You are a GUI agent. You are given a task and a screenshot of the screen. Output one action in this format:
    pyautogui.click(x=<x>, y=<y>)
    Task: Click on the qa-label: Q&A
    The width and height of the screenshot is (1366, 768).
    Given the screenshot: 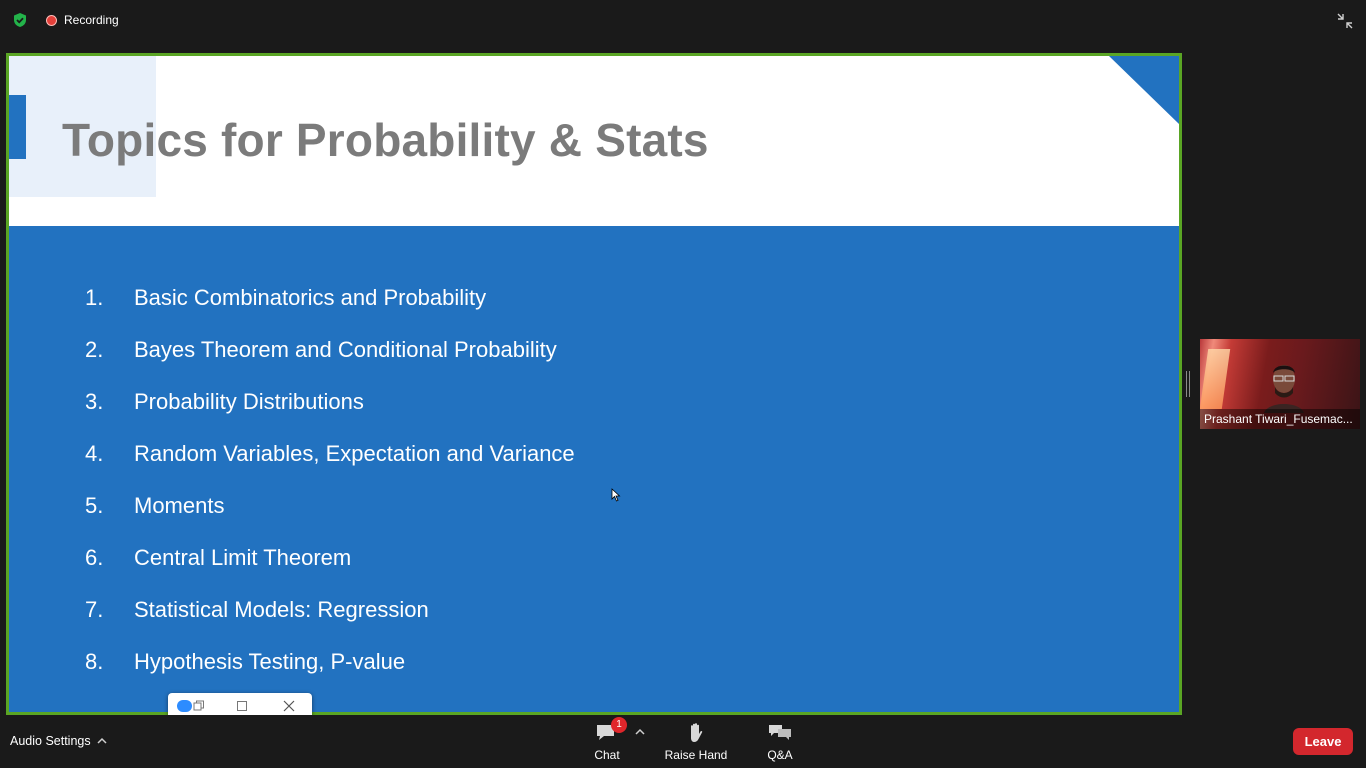 What is the action you would take?
    pyautogui.click(x=780, y=755)
    